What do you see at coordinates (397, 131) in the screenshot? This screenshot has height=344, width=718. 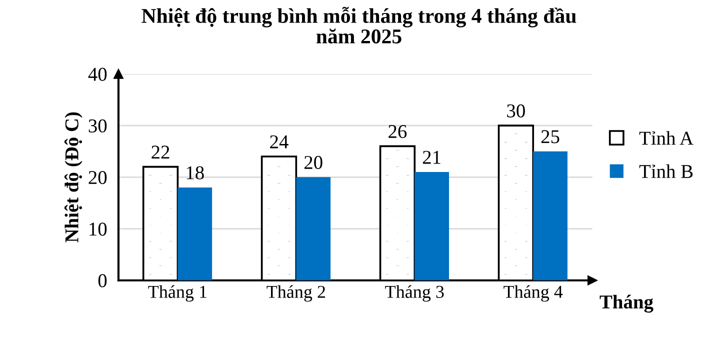 I see `data-label: 26` at bounding box center [397, 131].